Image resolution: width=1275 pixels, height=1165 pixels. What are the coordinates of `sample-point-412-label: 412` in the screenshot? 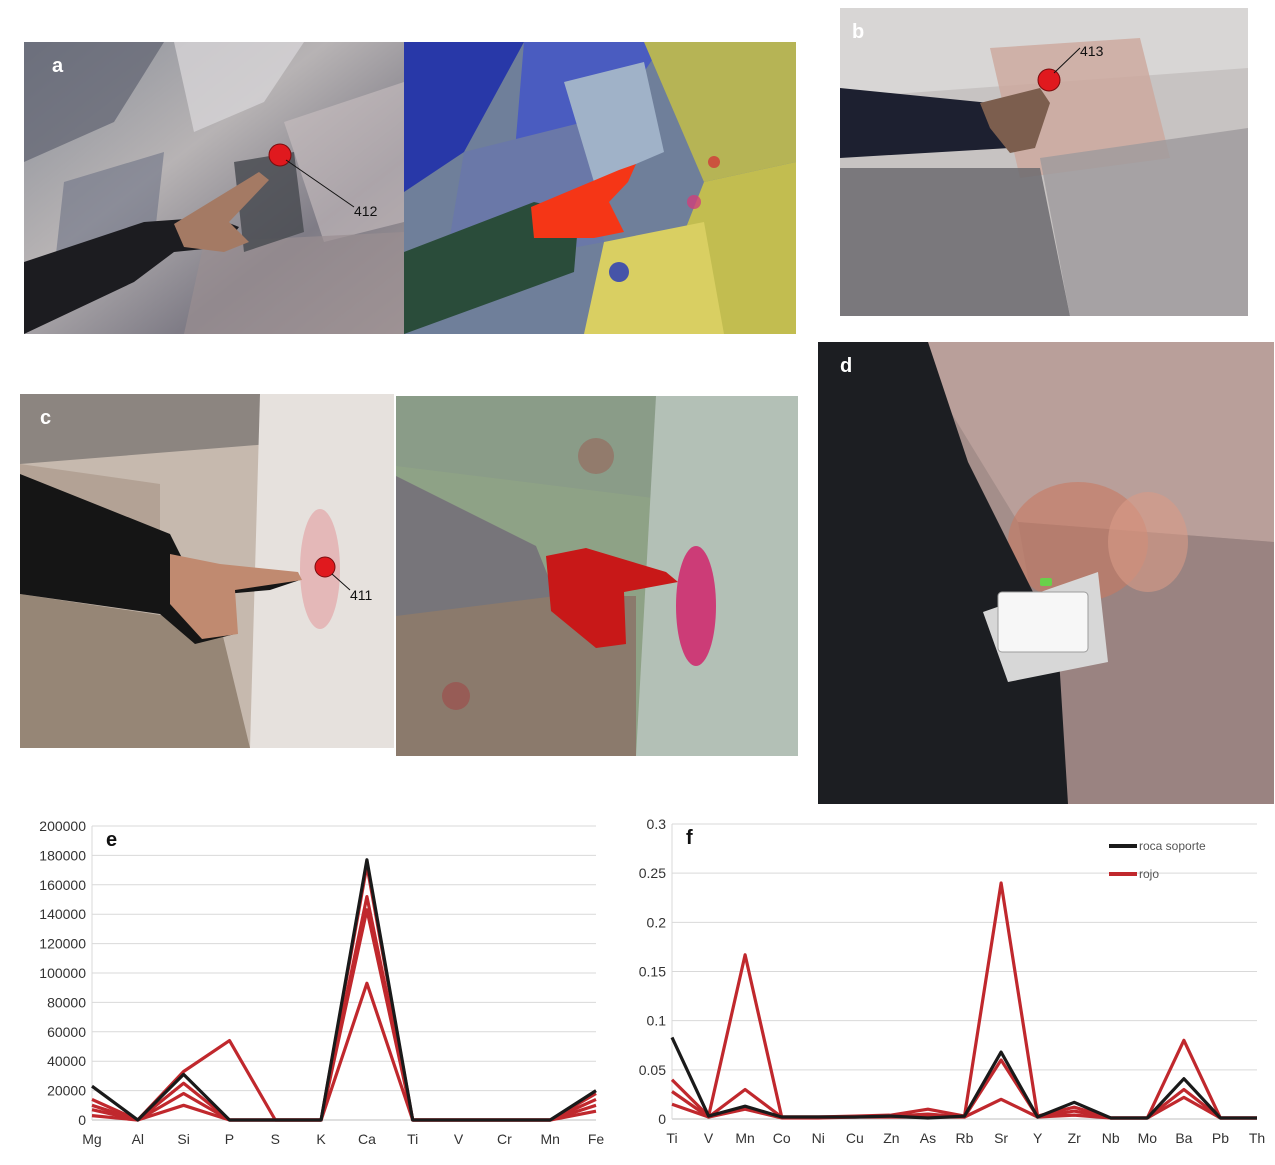 It's located at (366, 211).